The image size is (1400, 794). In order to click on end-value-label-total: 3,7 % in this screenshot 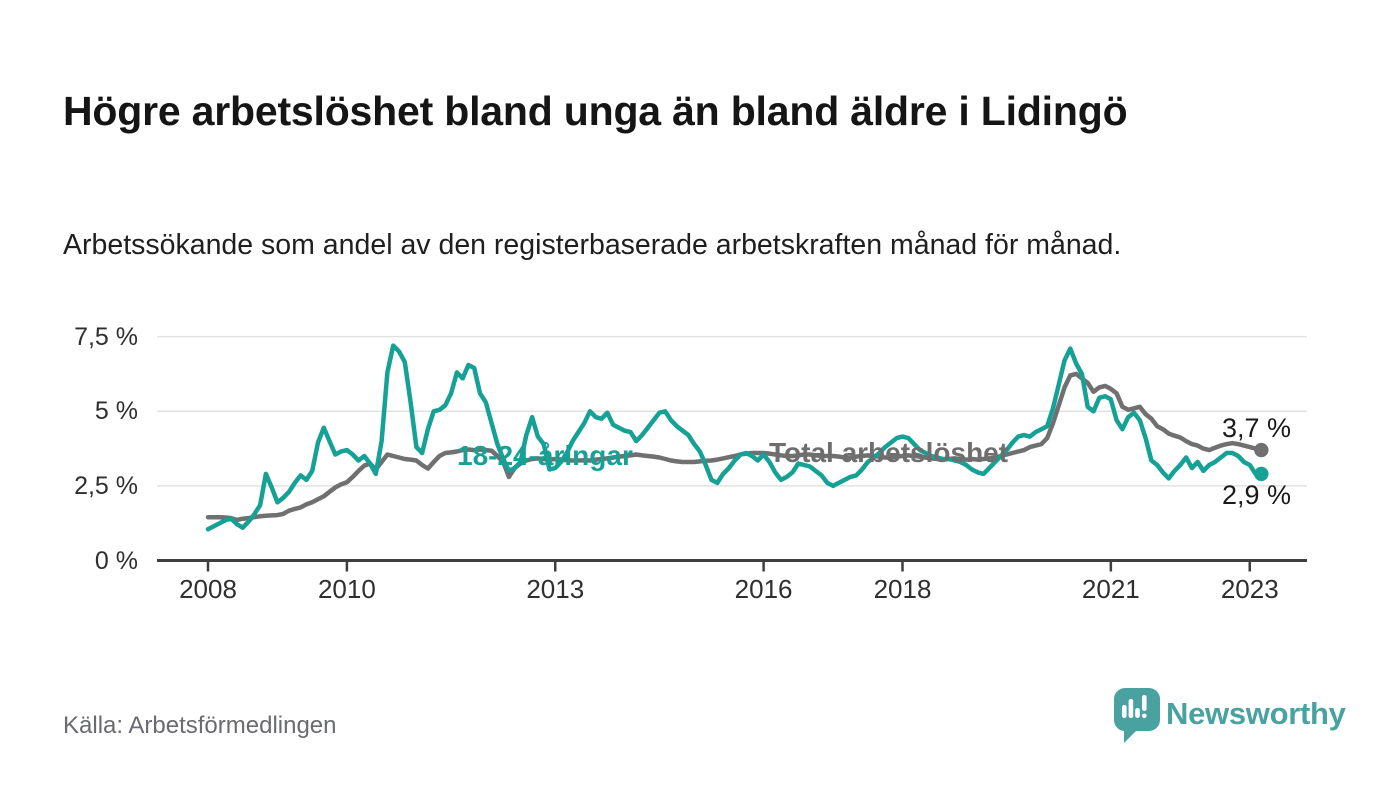, I will do `click(1257, 428)`.